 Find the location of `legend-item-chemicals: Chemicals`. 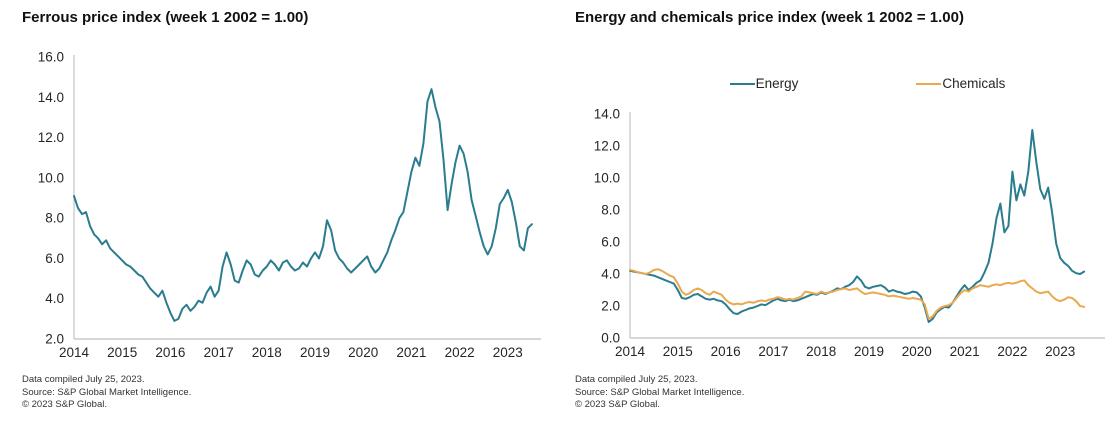

legend-item-chemicals: Chemicals is located at coordinates (960, 83).